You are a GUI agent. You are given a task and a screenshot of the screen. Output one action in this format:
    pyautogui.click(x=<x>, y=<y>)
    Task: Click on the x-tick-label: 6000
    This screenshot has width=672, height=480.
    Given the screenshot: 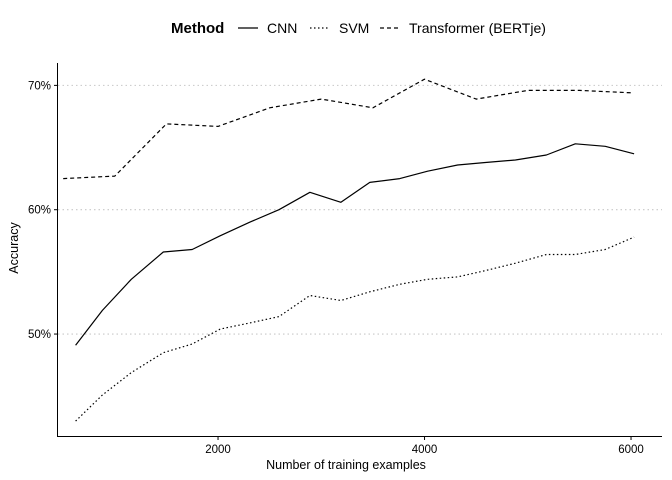 What is the action you would take?
    pyautogui.click(x=631, y=450)
    